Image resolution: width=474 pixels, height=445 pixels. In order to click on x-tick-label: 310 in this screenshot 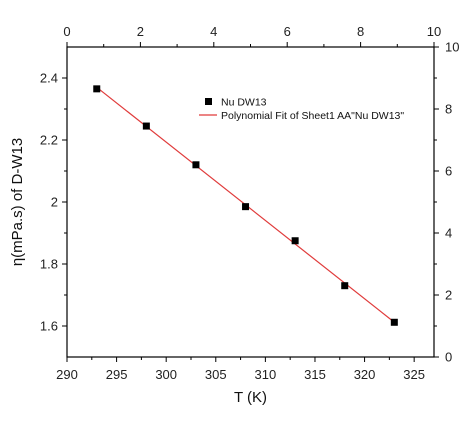, I will do `click(266, 374)`.